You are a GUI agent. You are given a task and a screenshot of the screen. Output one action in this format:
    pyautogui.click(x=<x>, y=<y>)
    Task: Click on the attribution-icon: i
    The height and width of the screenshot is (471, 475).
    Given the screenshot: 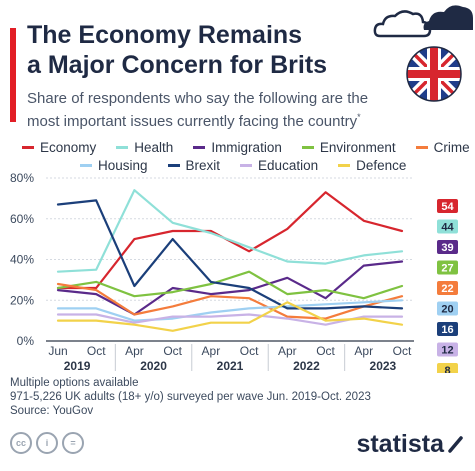 What is the action you would take?
    pyautogui.click(x=47, y=443)
    